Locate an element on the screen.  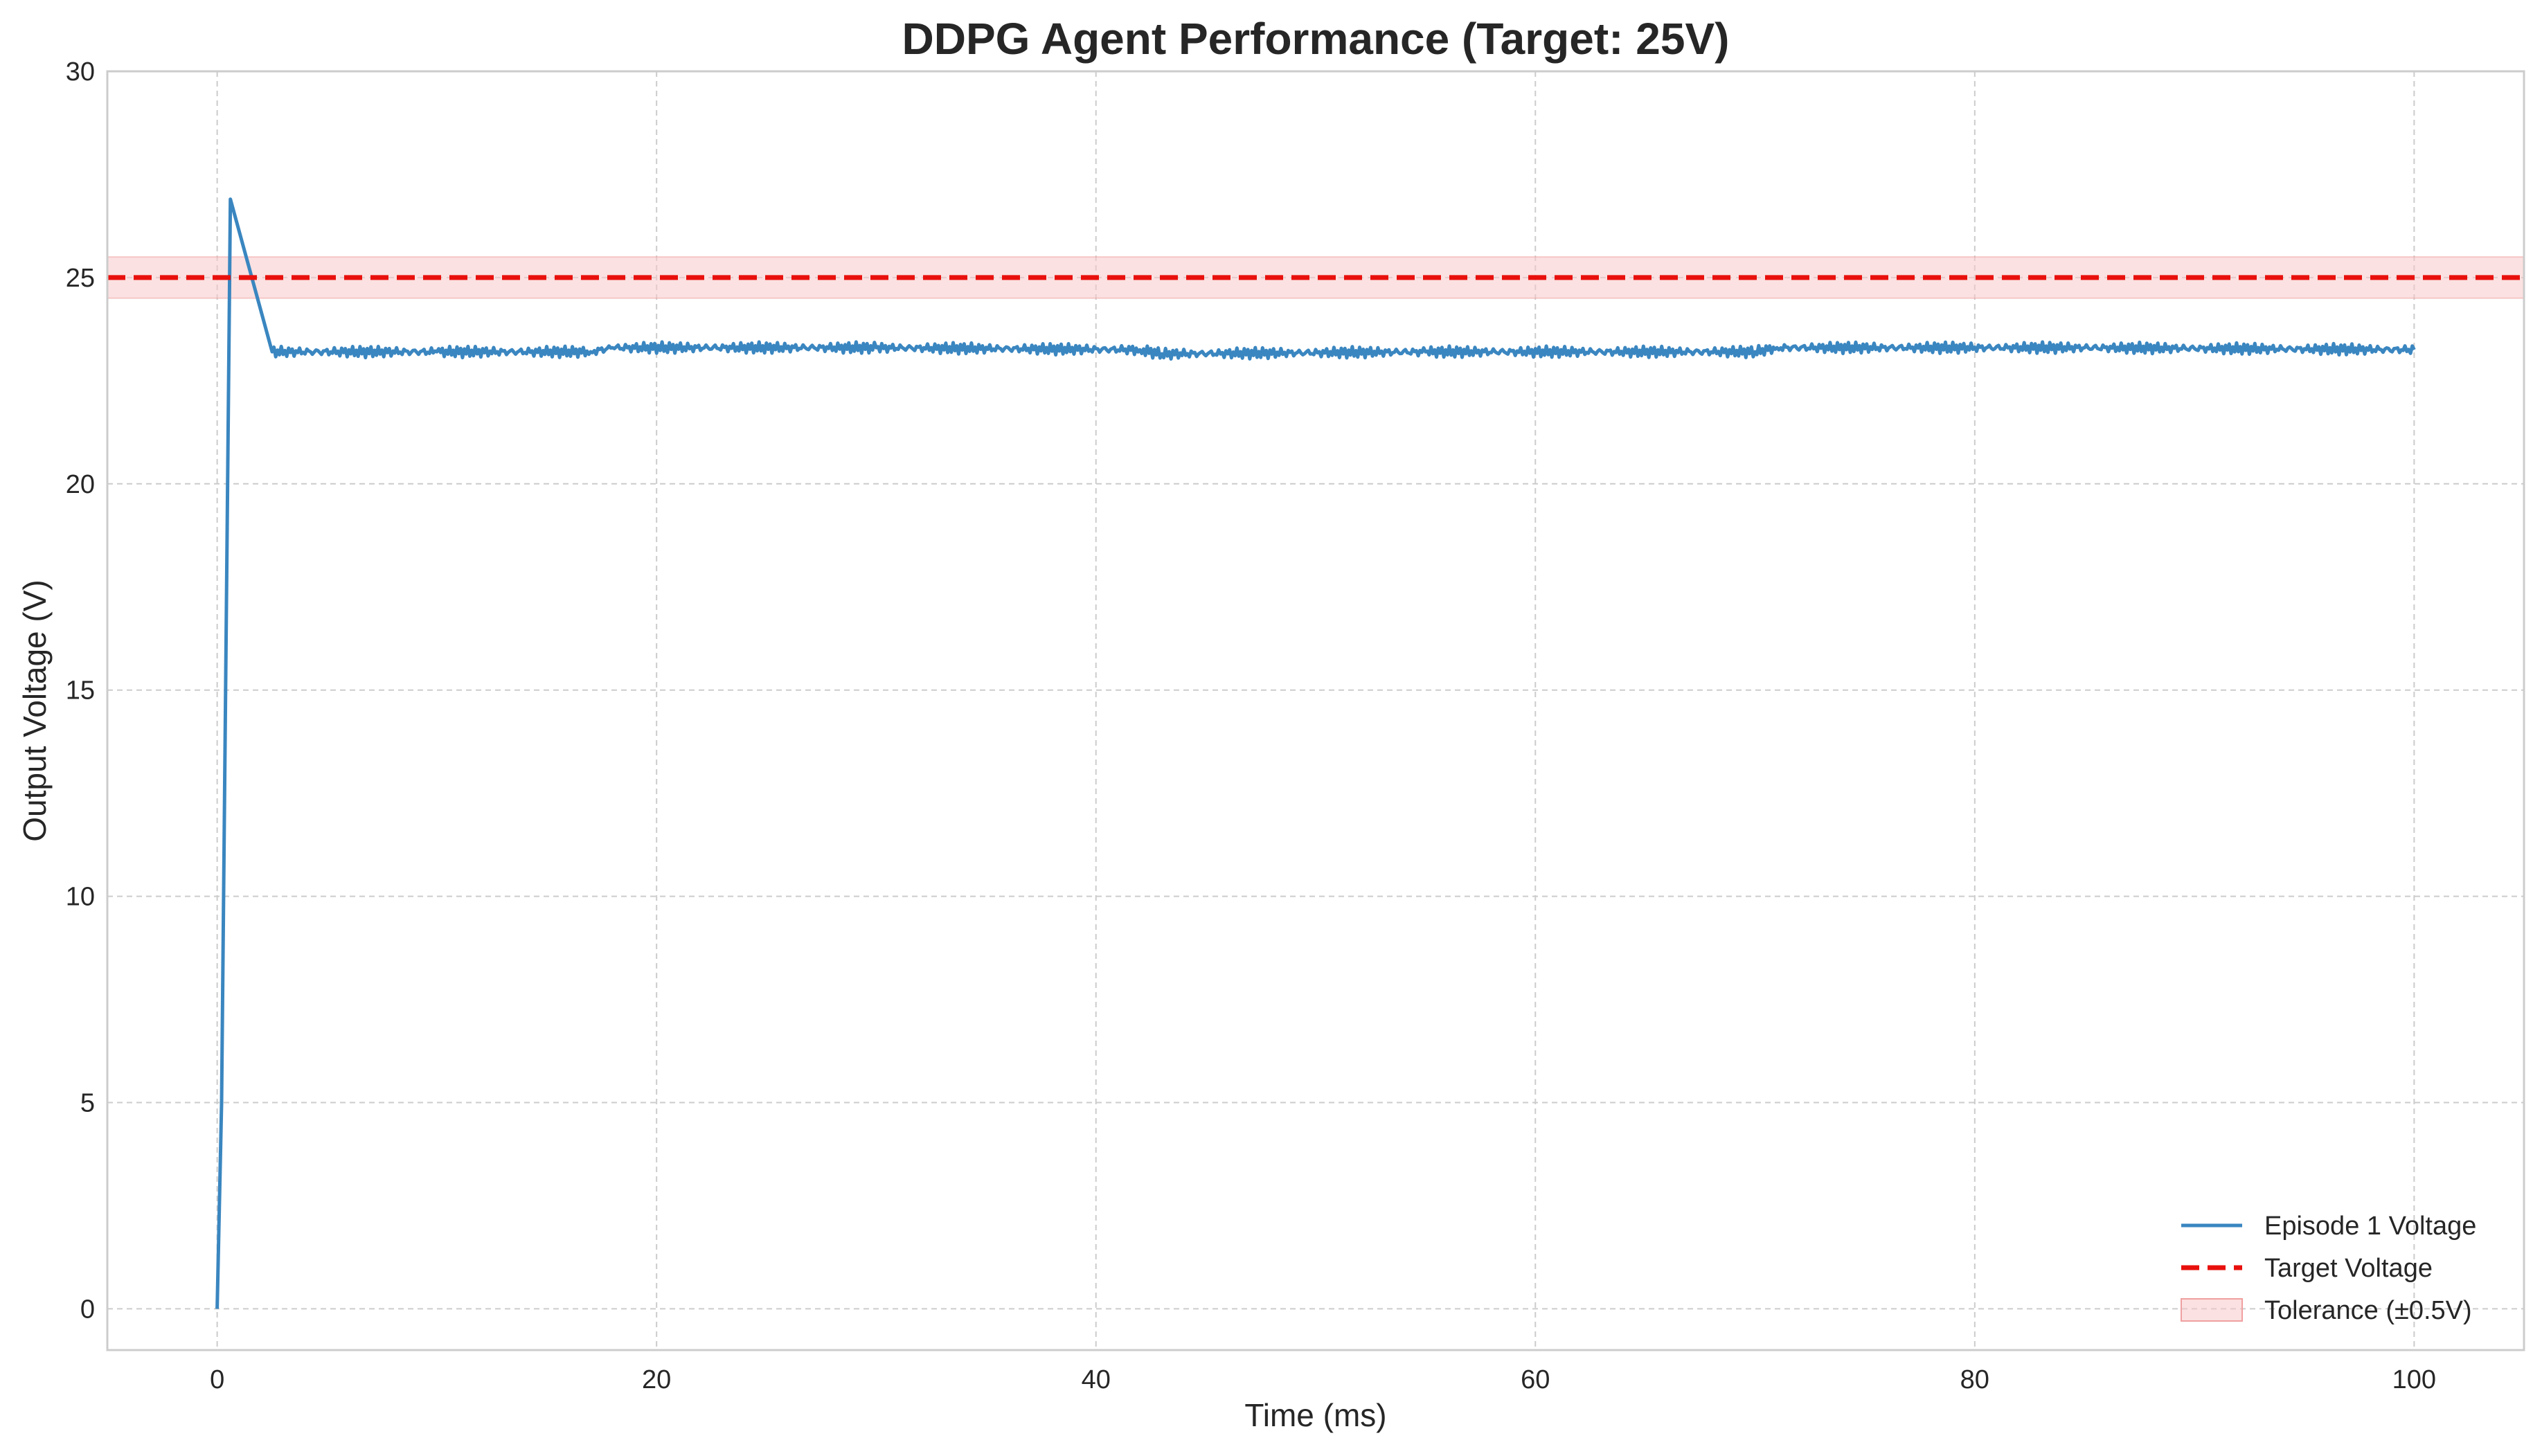
x-tick-label: 100 is located at coordinates (2414, 1379).